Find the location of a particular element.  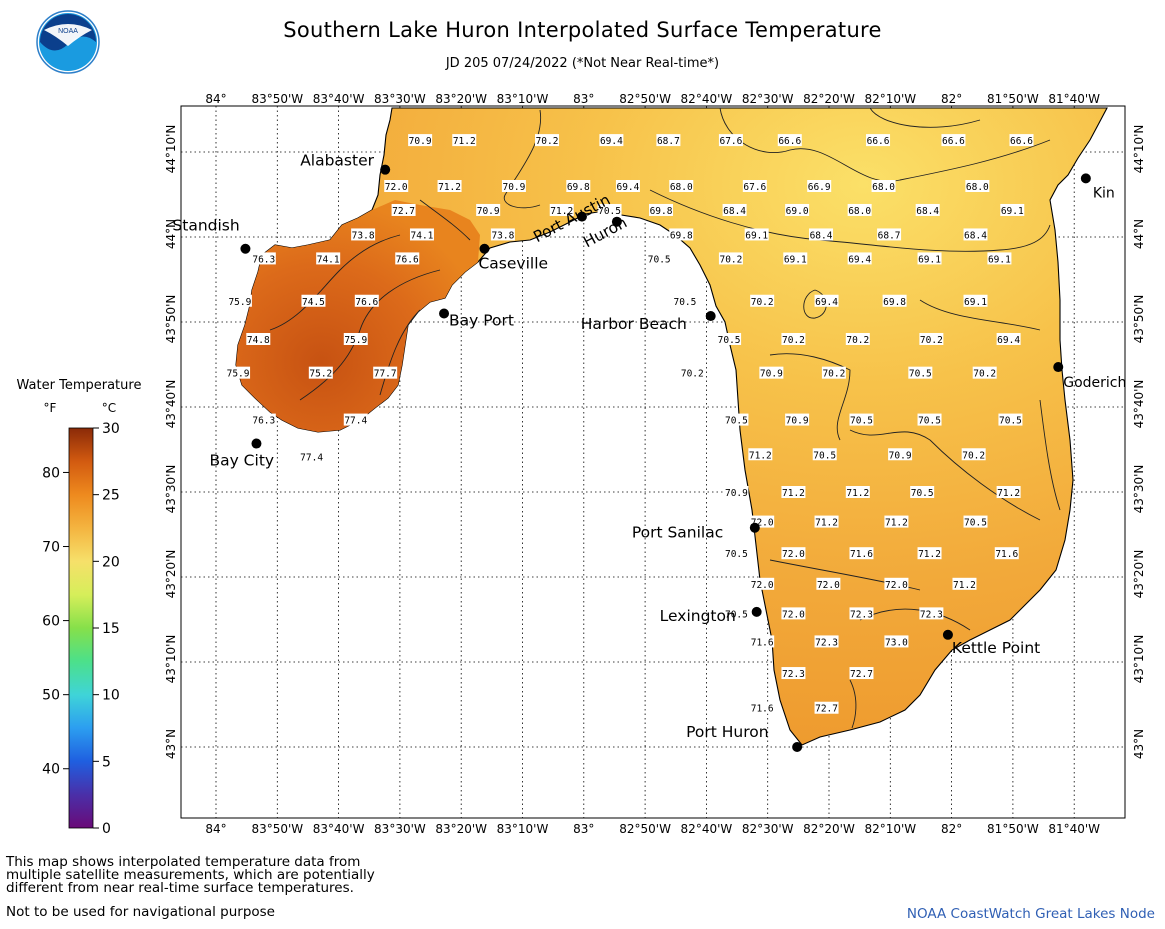

longitude-label: 83°30'W is located at coordinates (400, 829).